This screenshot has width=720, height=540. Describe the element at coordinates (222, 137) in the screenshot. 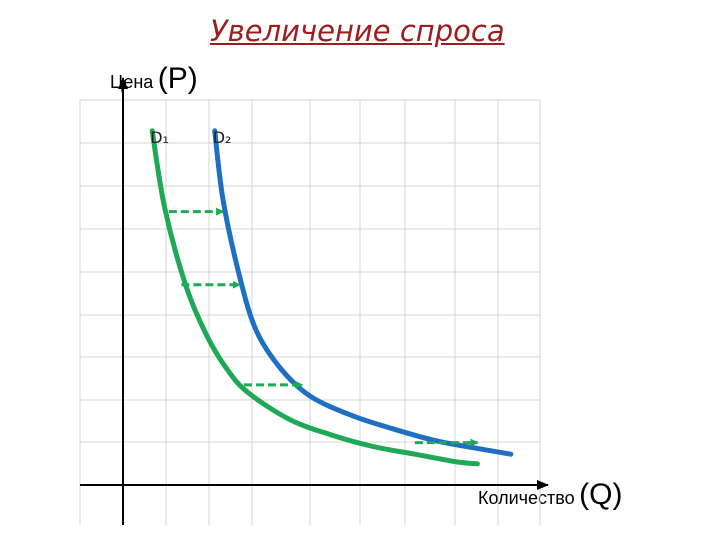

I see `curve-d2-label: D₂` at that location.